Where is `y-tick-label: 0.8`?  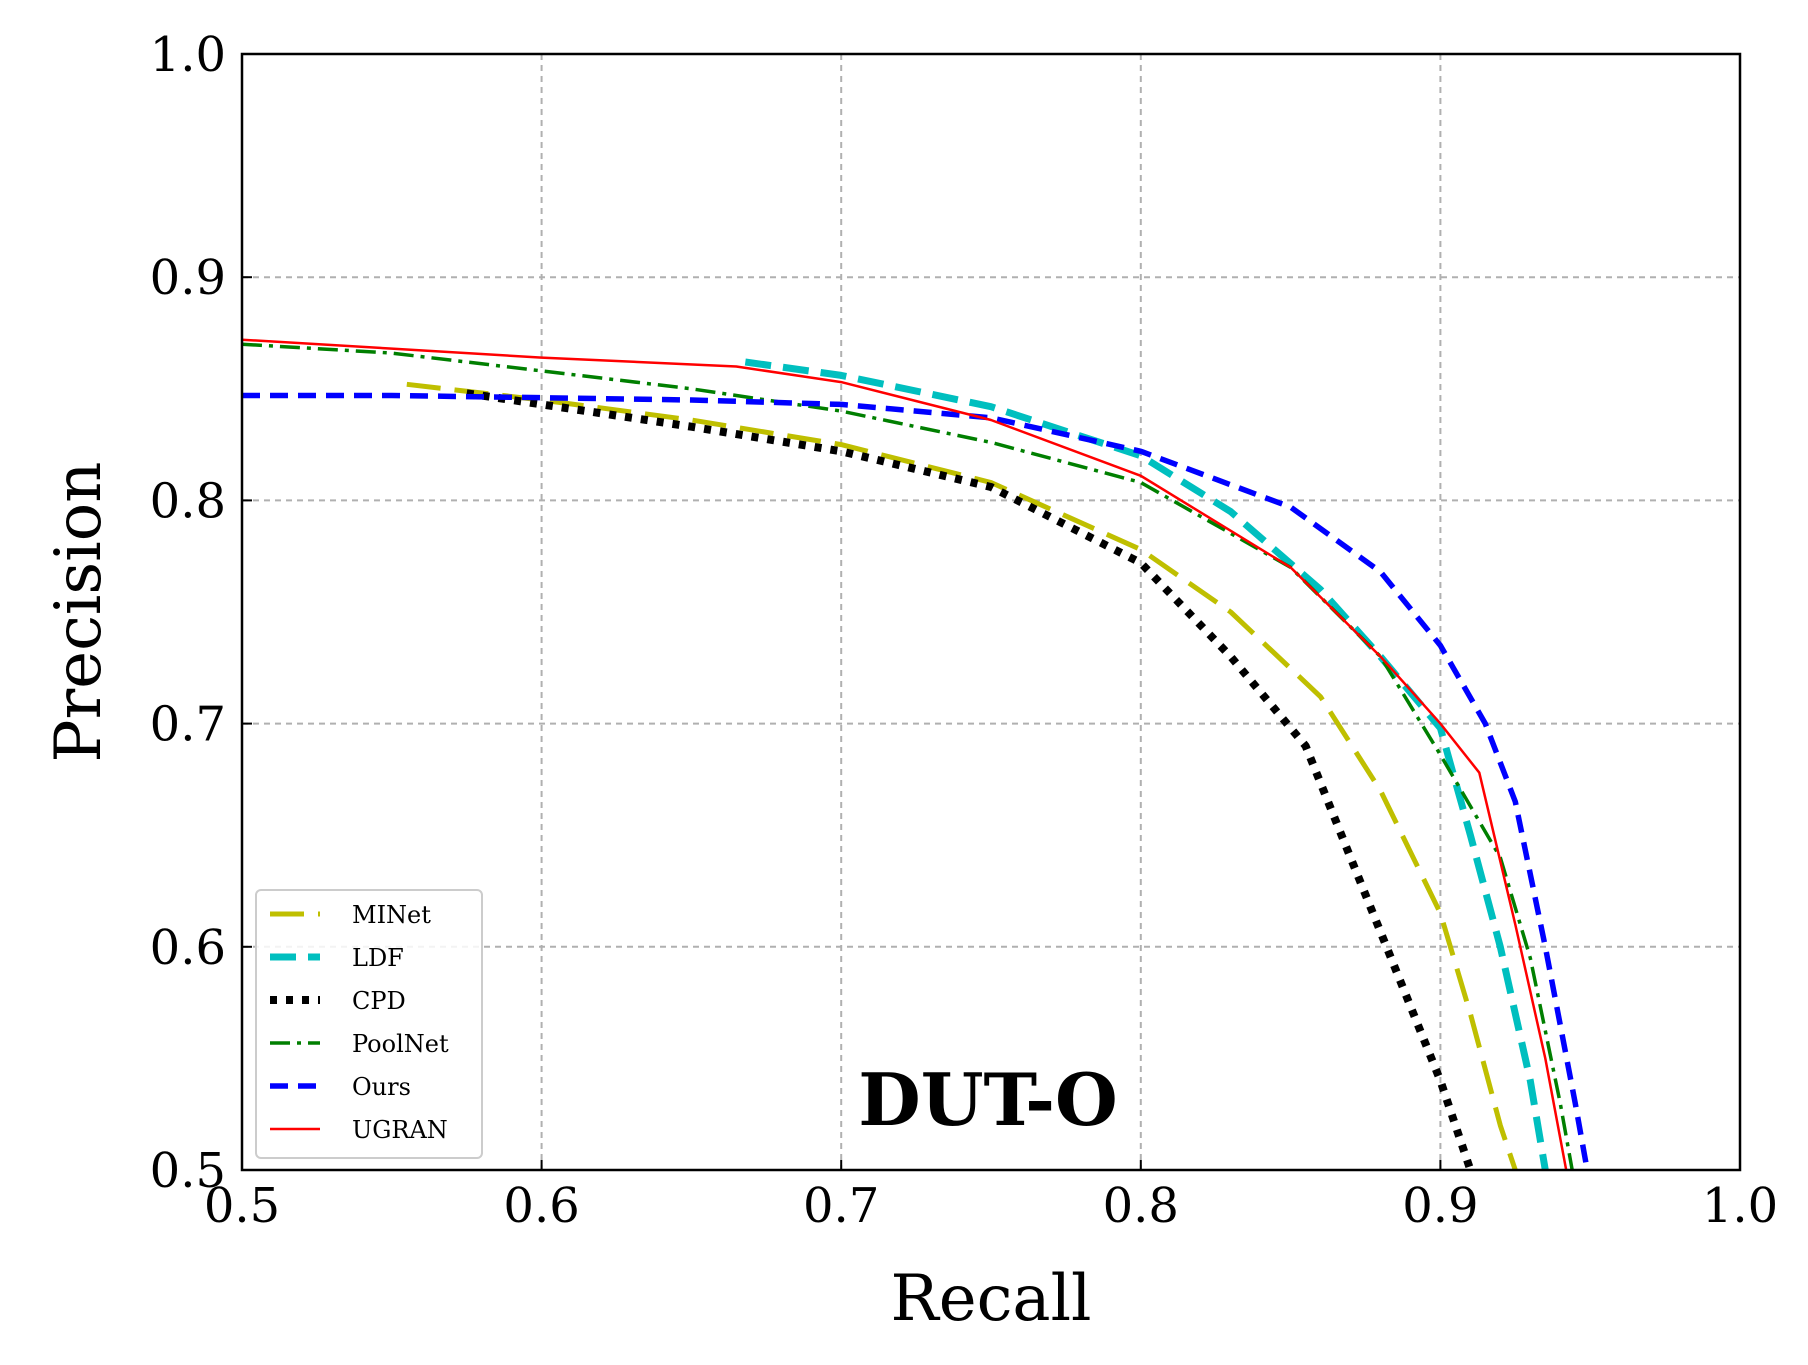 y-tick-label: 0.8 is located at coordinates (188, 501).